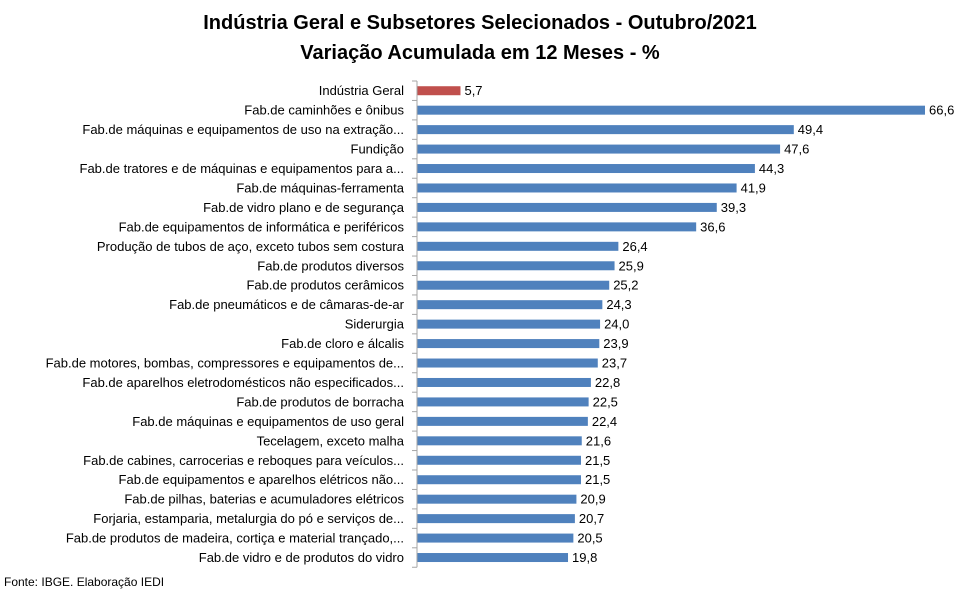 The width and height of the screenshot is (960, 595). I want to click on data-label: 23,7, so click(614, 363).